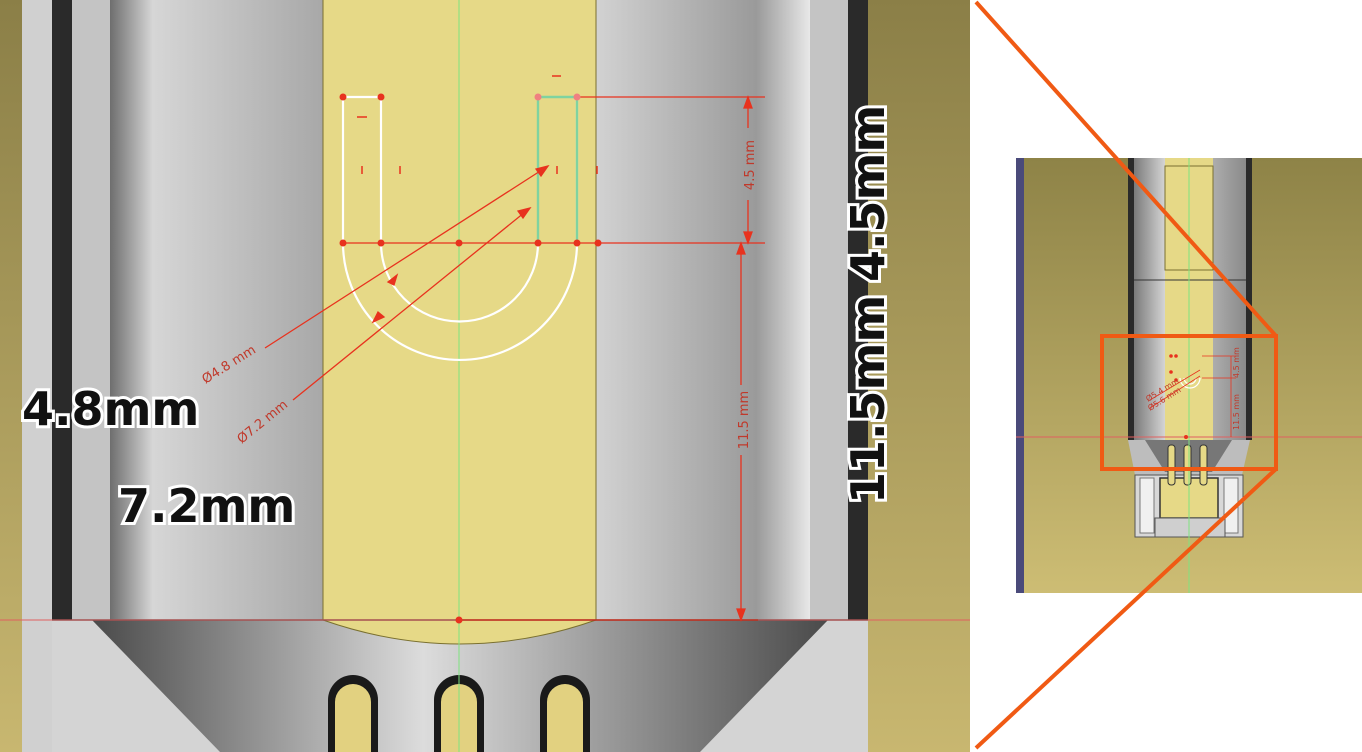 Image resolution: width=1362 pixels, height=752 pixels. Describe the element at coordinates (1189, 402) in the screenshot. I see `zoom-highlight-box` at that location.